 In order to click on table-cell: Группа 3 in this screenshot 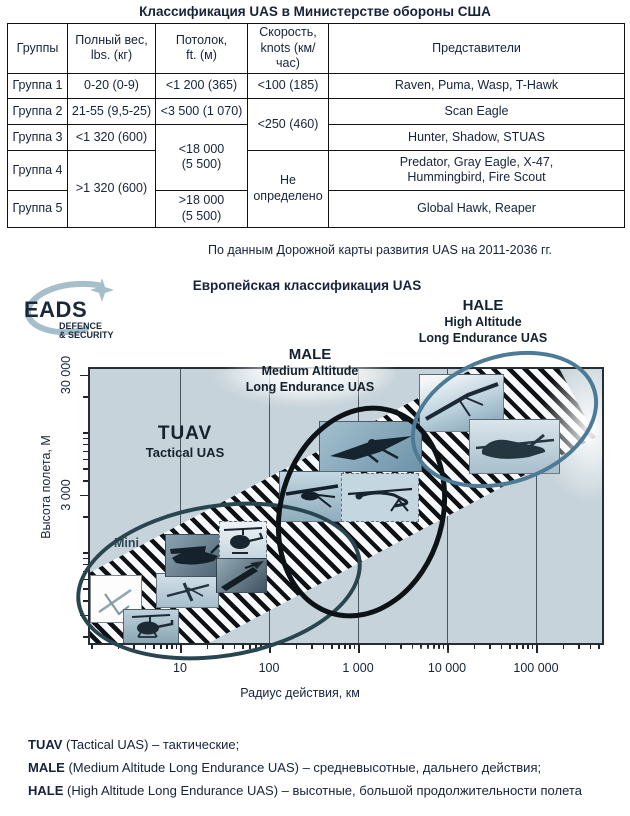, I will do `click(37, 137)`.